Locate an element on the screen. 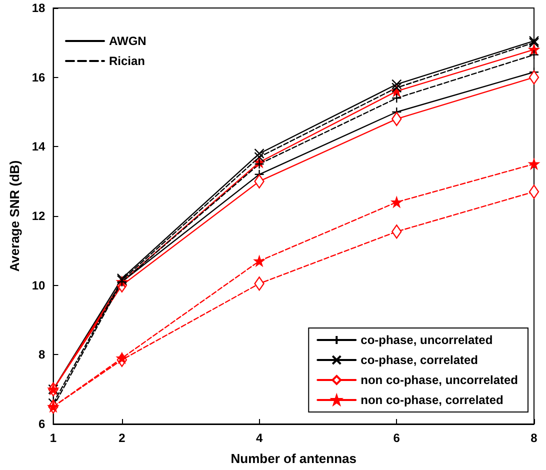  y-tick-label: 12 is located at coordinates (39, 216).